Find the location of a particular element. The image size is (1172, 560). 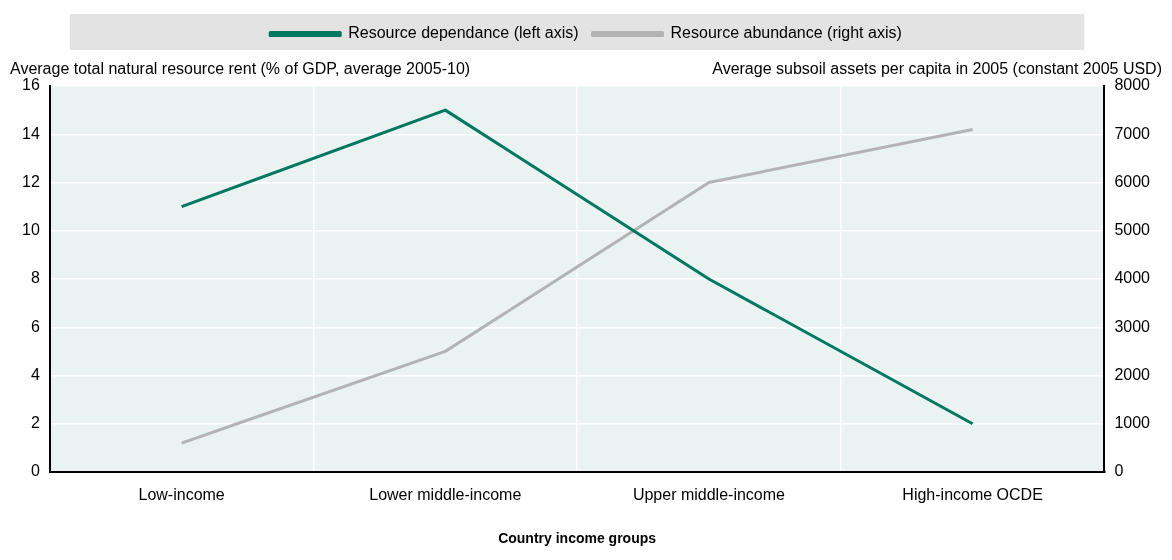

y-tick-label: 2 is located at coordinates (35, 423).